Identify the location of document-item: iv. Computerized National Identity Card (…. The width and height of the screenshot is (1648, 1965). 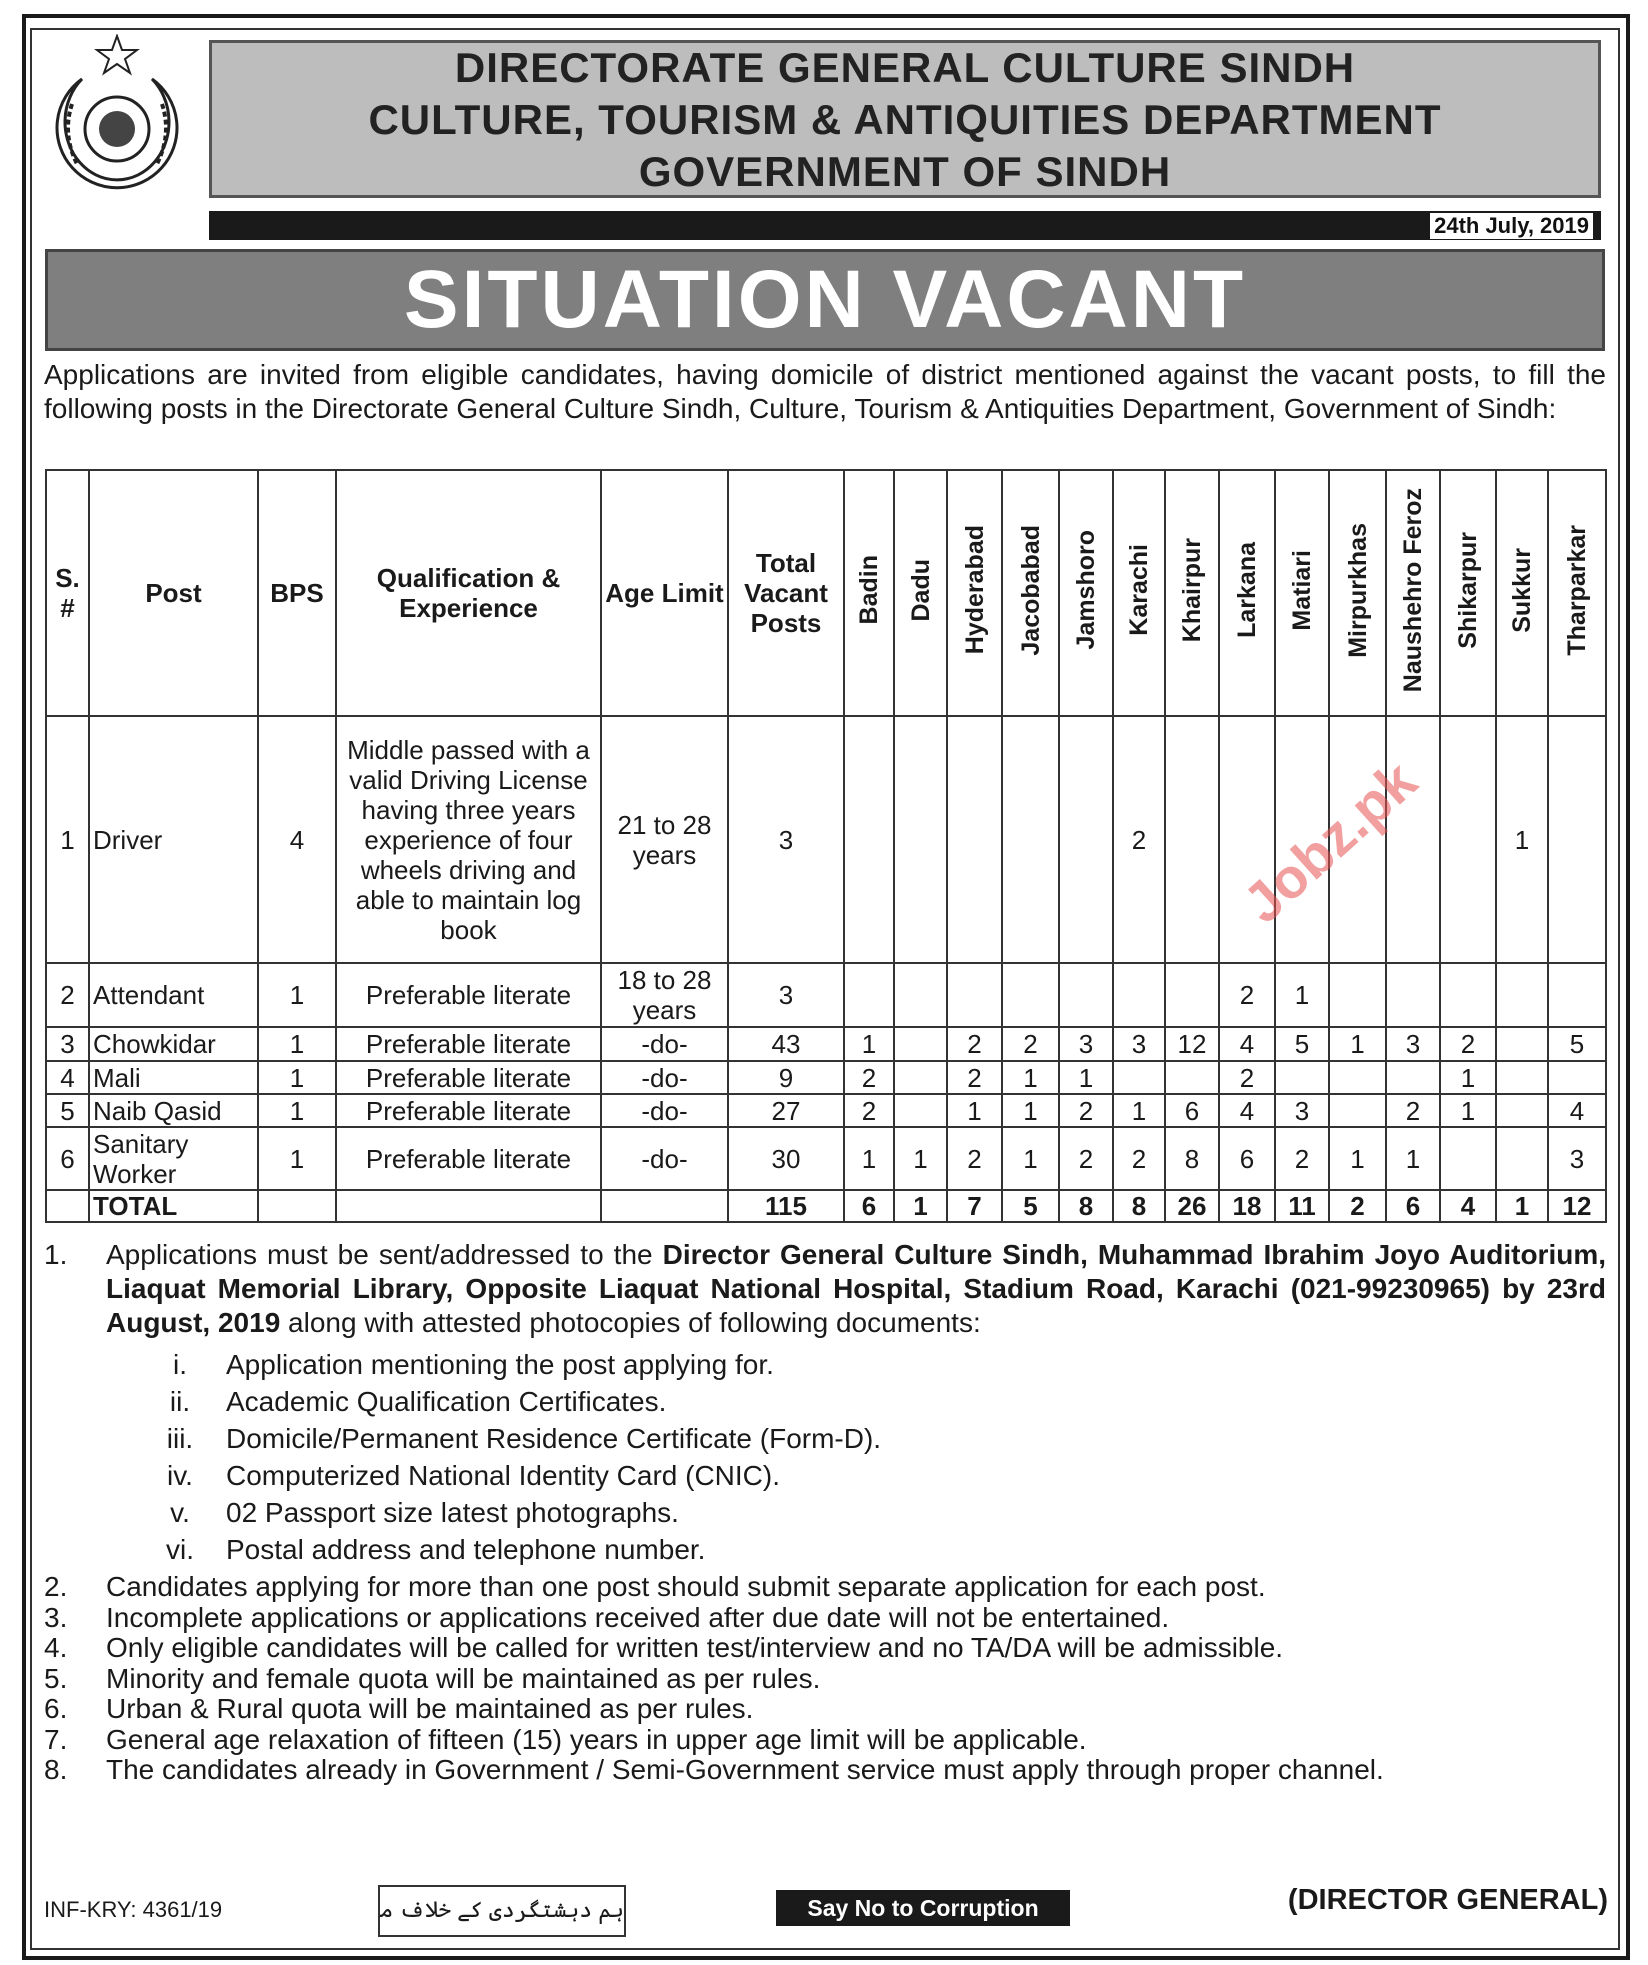
(870, 1475).